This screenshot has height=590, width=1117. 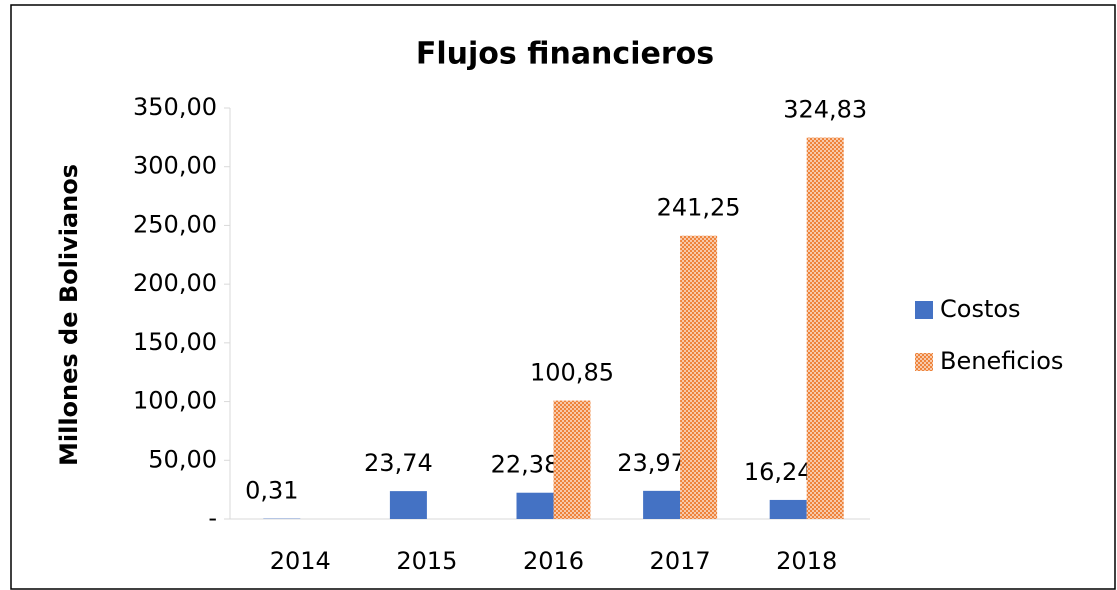 What do you see at coordinates (69, 315) in the screenshot?
I see `y-axis-label: Millones de Bolivianos` at bounding box center [69, 315].